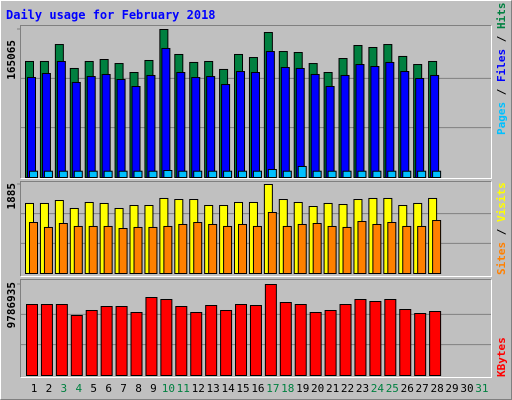  What do you see at coordinates (302, 388) in the screenshot?
I see `x-tick-label: 19` at bounding box center [302, 388].